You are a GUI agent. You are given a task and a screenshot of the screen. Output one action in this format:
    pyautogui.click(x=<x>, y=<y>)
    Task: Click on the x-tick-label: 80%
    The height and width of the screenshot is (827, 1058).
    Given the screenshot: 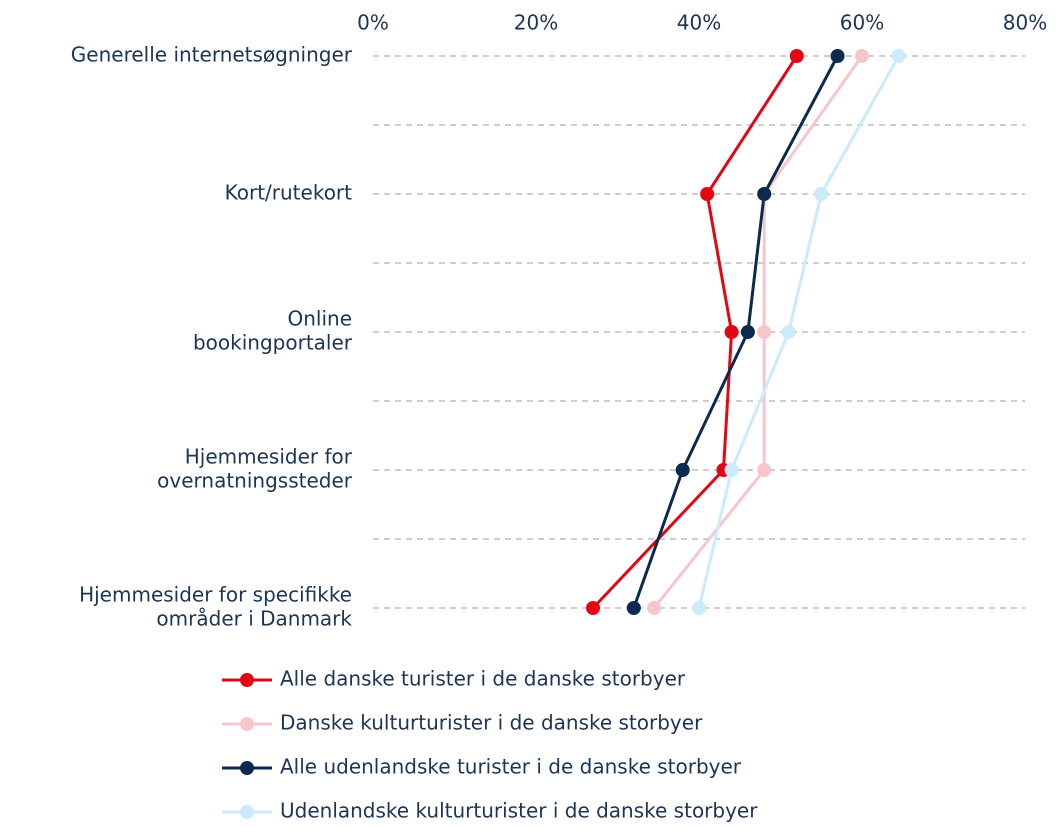 What is the action you would take?
    pyautogui.click(x=1025, y=23)
    